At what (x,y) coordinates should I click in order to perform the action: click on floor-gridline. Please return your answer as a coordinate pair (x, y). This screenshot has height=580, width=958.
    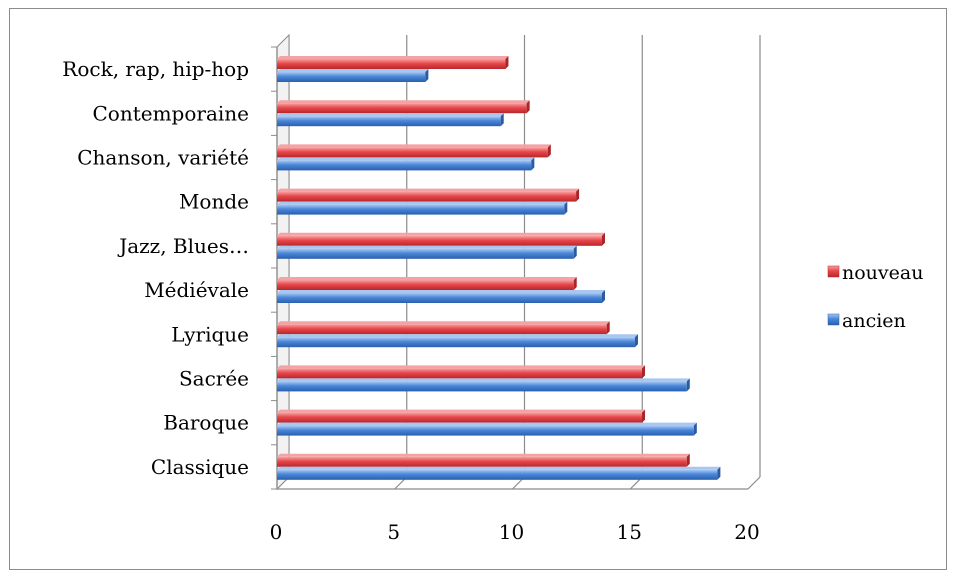
    Looking at the image, I should click on (754, 483).